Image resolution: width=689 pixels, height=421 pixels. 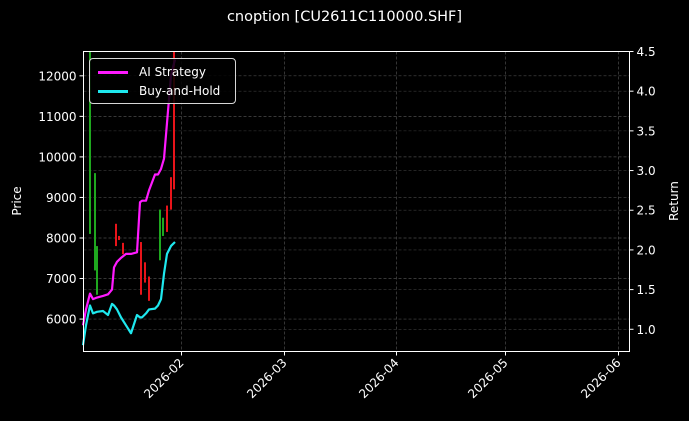 I want to click on legend-swatch-ai-strategy, so click(x=113, y=72).